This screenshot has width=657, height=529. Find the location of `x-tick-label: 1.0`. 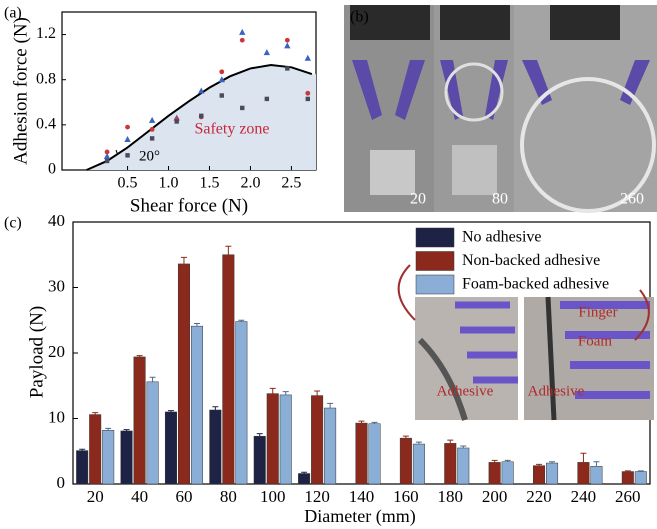

x-tick-label: 1.0 is located at coordinates (169, 183).